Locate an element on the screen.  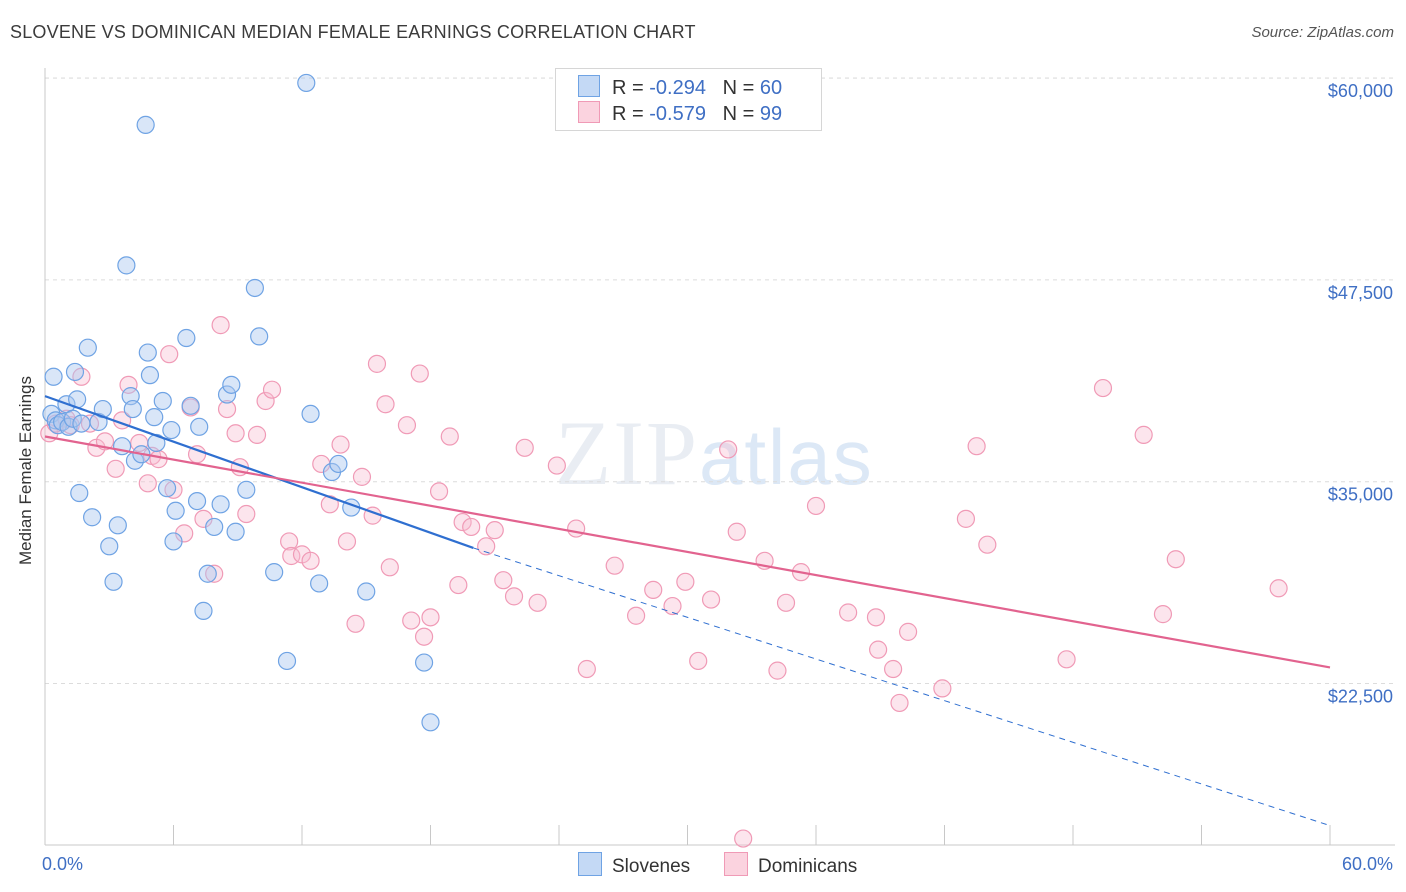
legend-r-value: -0.579 is located at coordinates (677, 114).